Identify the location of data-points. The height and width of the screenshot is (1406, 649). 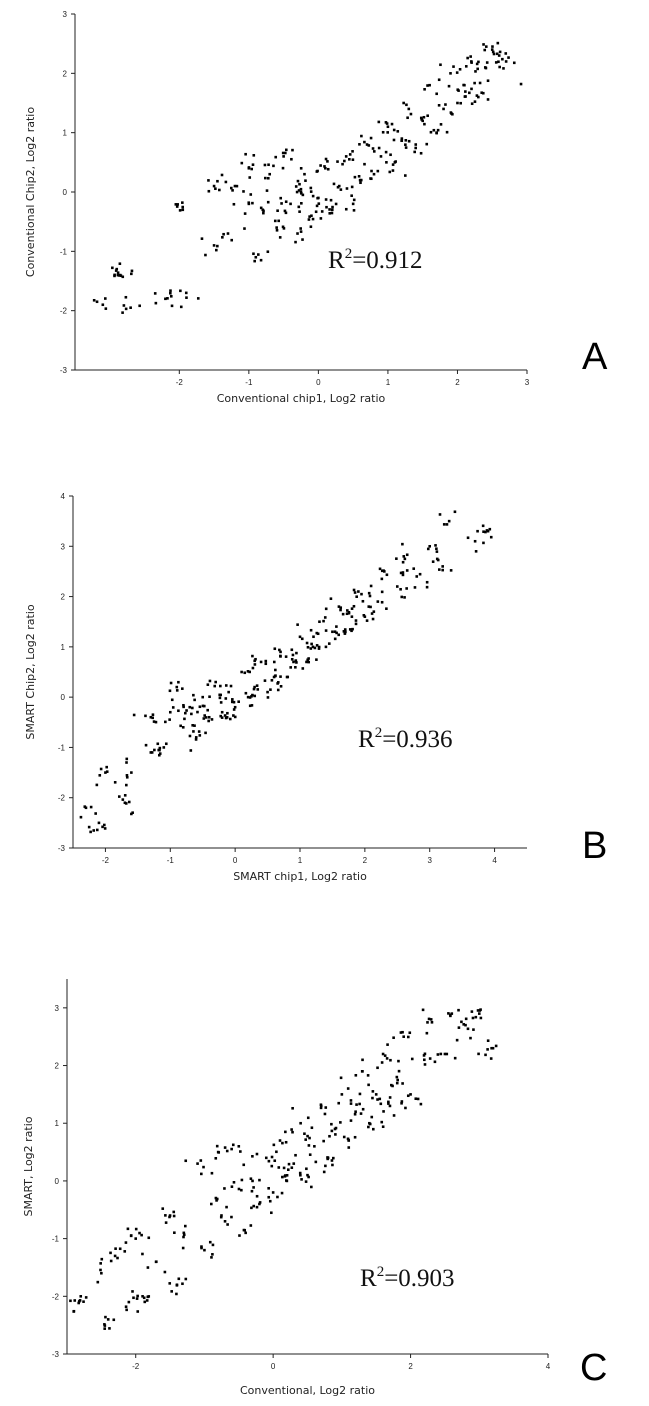
(307, 177).